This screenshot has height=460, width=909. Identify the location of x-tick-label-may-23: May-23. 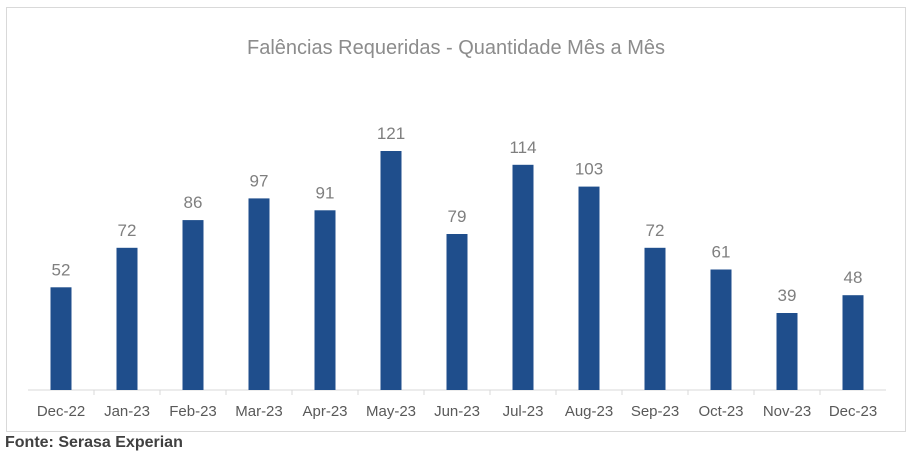
(391, 411).